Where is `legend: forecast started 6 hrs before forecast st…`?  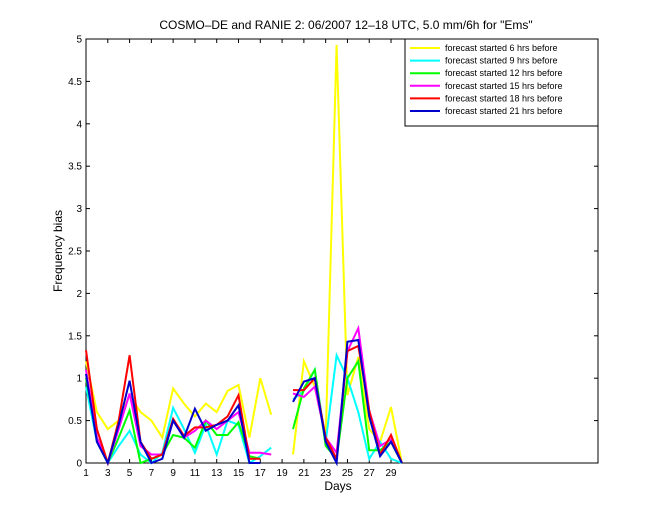 legend: forecast started 6 hrs before forecast st… is located at coordinates (501, 82).